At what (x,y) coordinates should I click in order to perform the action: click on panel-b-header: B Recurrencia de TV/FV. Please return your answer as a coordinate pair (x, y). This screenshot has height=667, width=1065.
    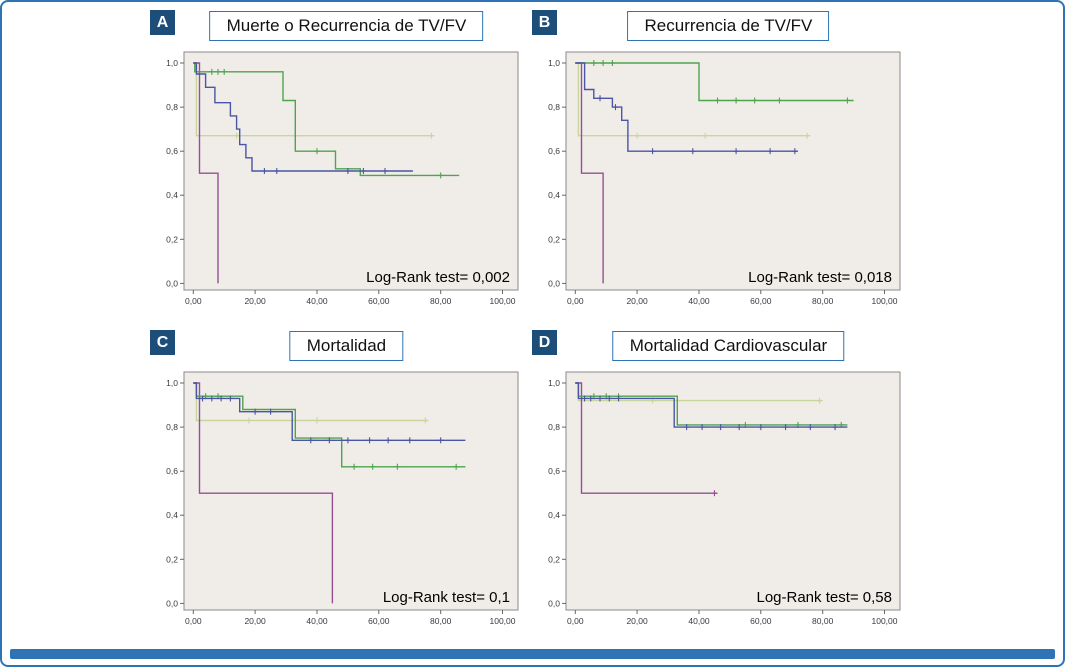
    Looking at the image, I should click on (717, 27).